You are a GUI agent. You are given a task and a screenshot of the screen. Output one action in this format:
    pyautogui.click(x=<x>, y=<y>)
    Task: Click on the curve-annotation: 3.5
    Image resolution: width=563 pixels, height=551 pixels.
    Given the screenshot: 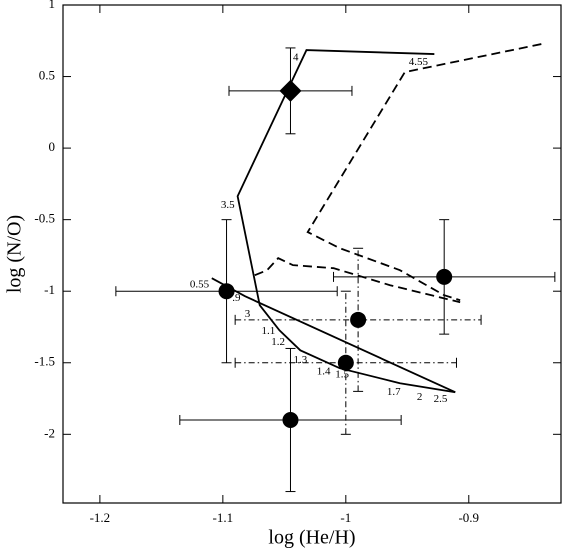 What is the action you would take?
    pyautogui.click(x=228, y=205)
    